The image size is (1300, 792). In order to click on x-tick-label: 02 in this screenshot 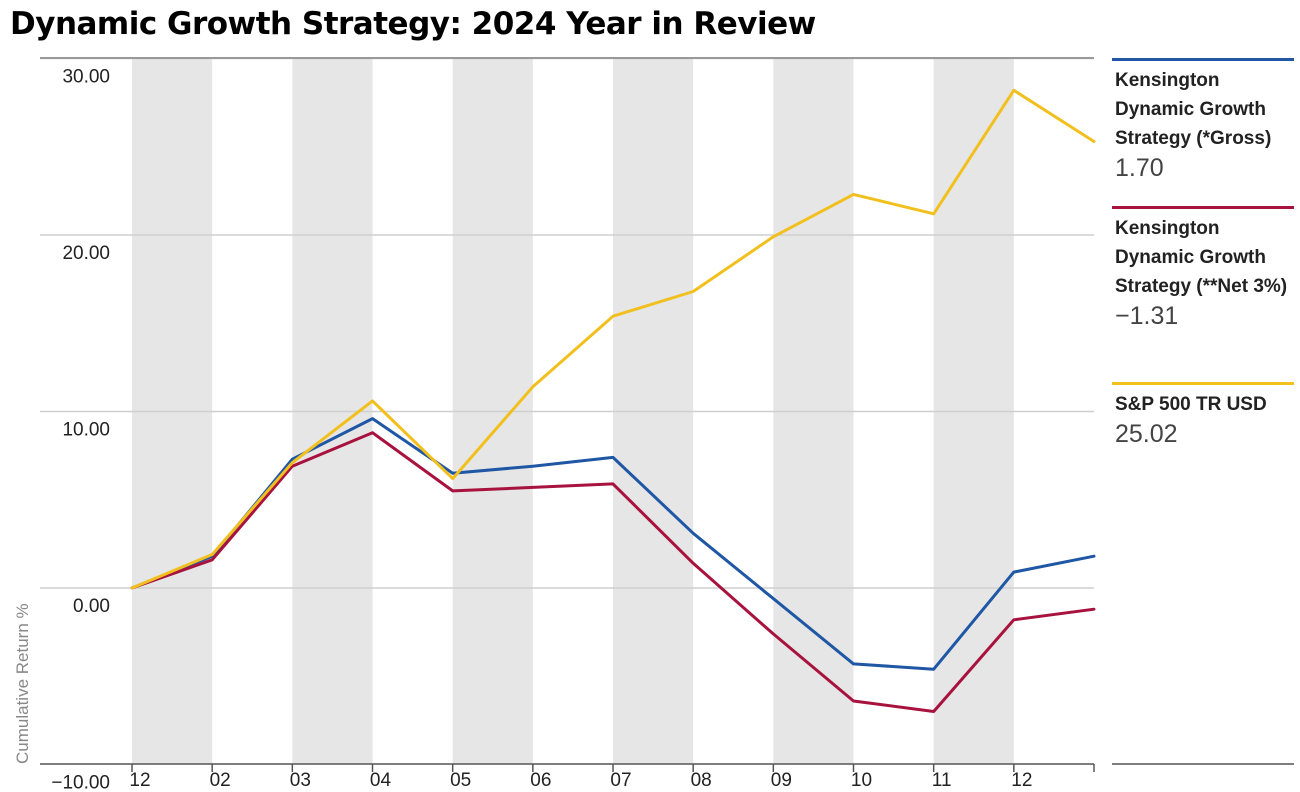, I will do `click(220, 780)`.